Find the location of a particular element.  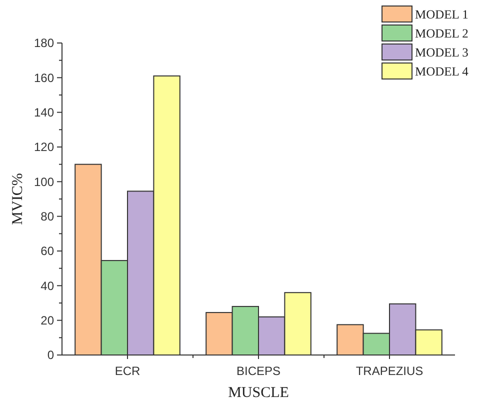

legend-label: MODEL 3 is located at coordinates (441, 52).